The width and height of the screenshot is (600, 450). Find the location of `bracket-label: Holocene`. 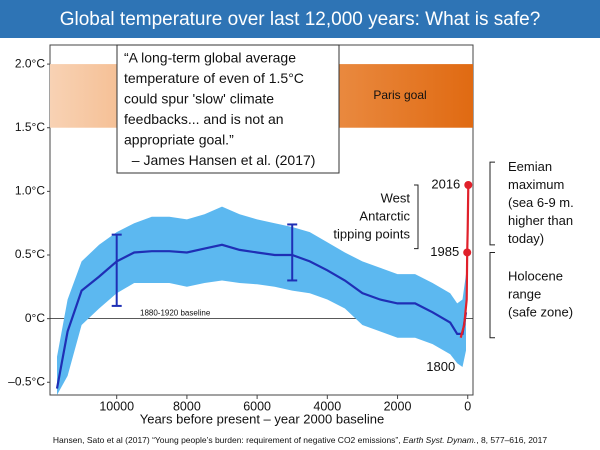

bracket-label: Holocene is located at coordinates (535, 276).